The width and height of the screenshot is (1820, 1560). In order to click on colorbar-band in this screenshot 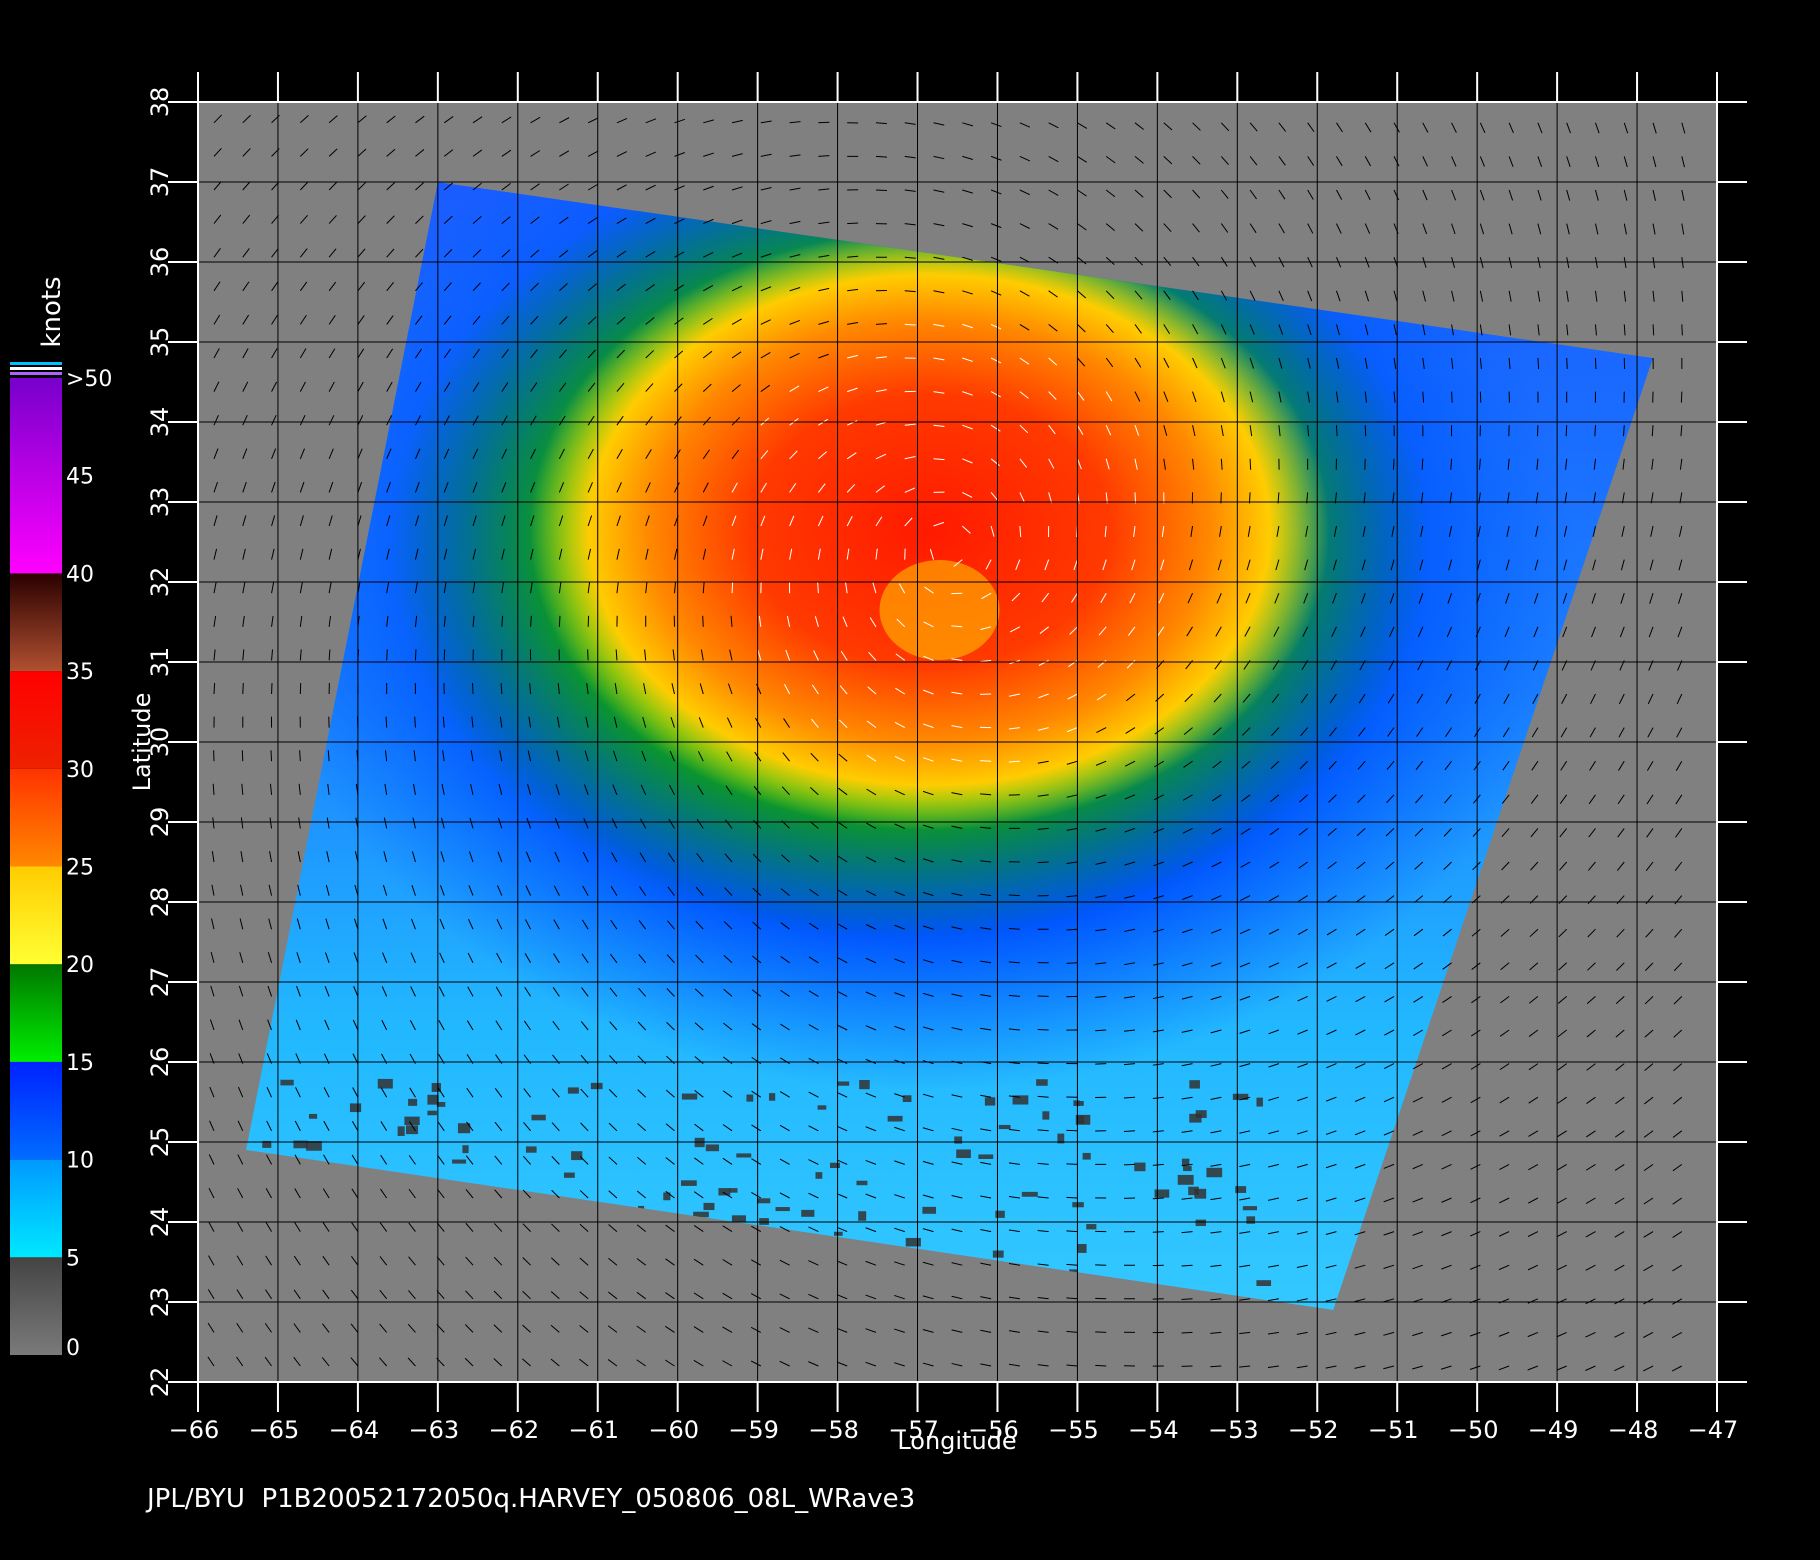, I will do `click(36, 1013)`.